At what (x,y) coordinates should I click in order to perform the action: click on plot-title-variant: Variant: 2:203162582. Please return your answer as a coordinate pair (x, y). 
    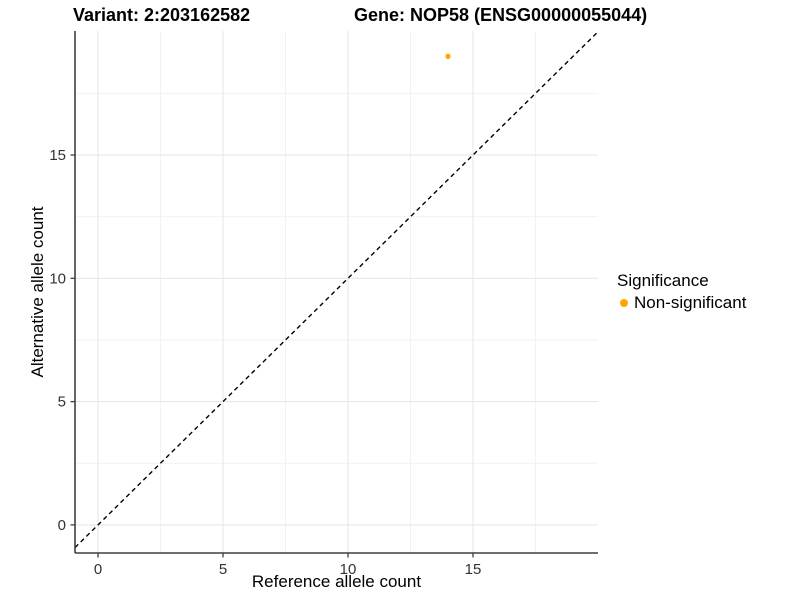
    Looking at the image, I should click on (162, 15).